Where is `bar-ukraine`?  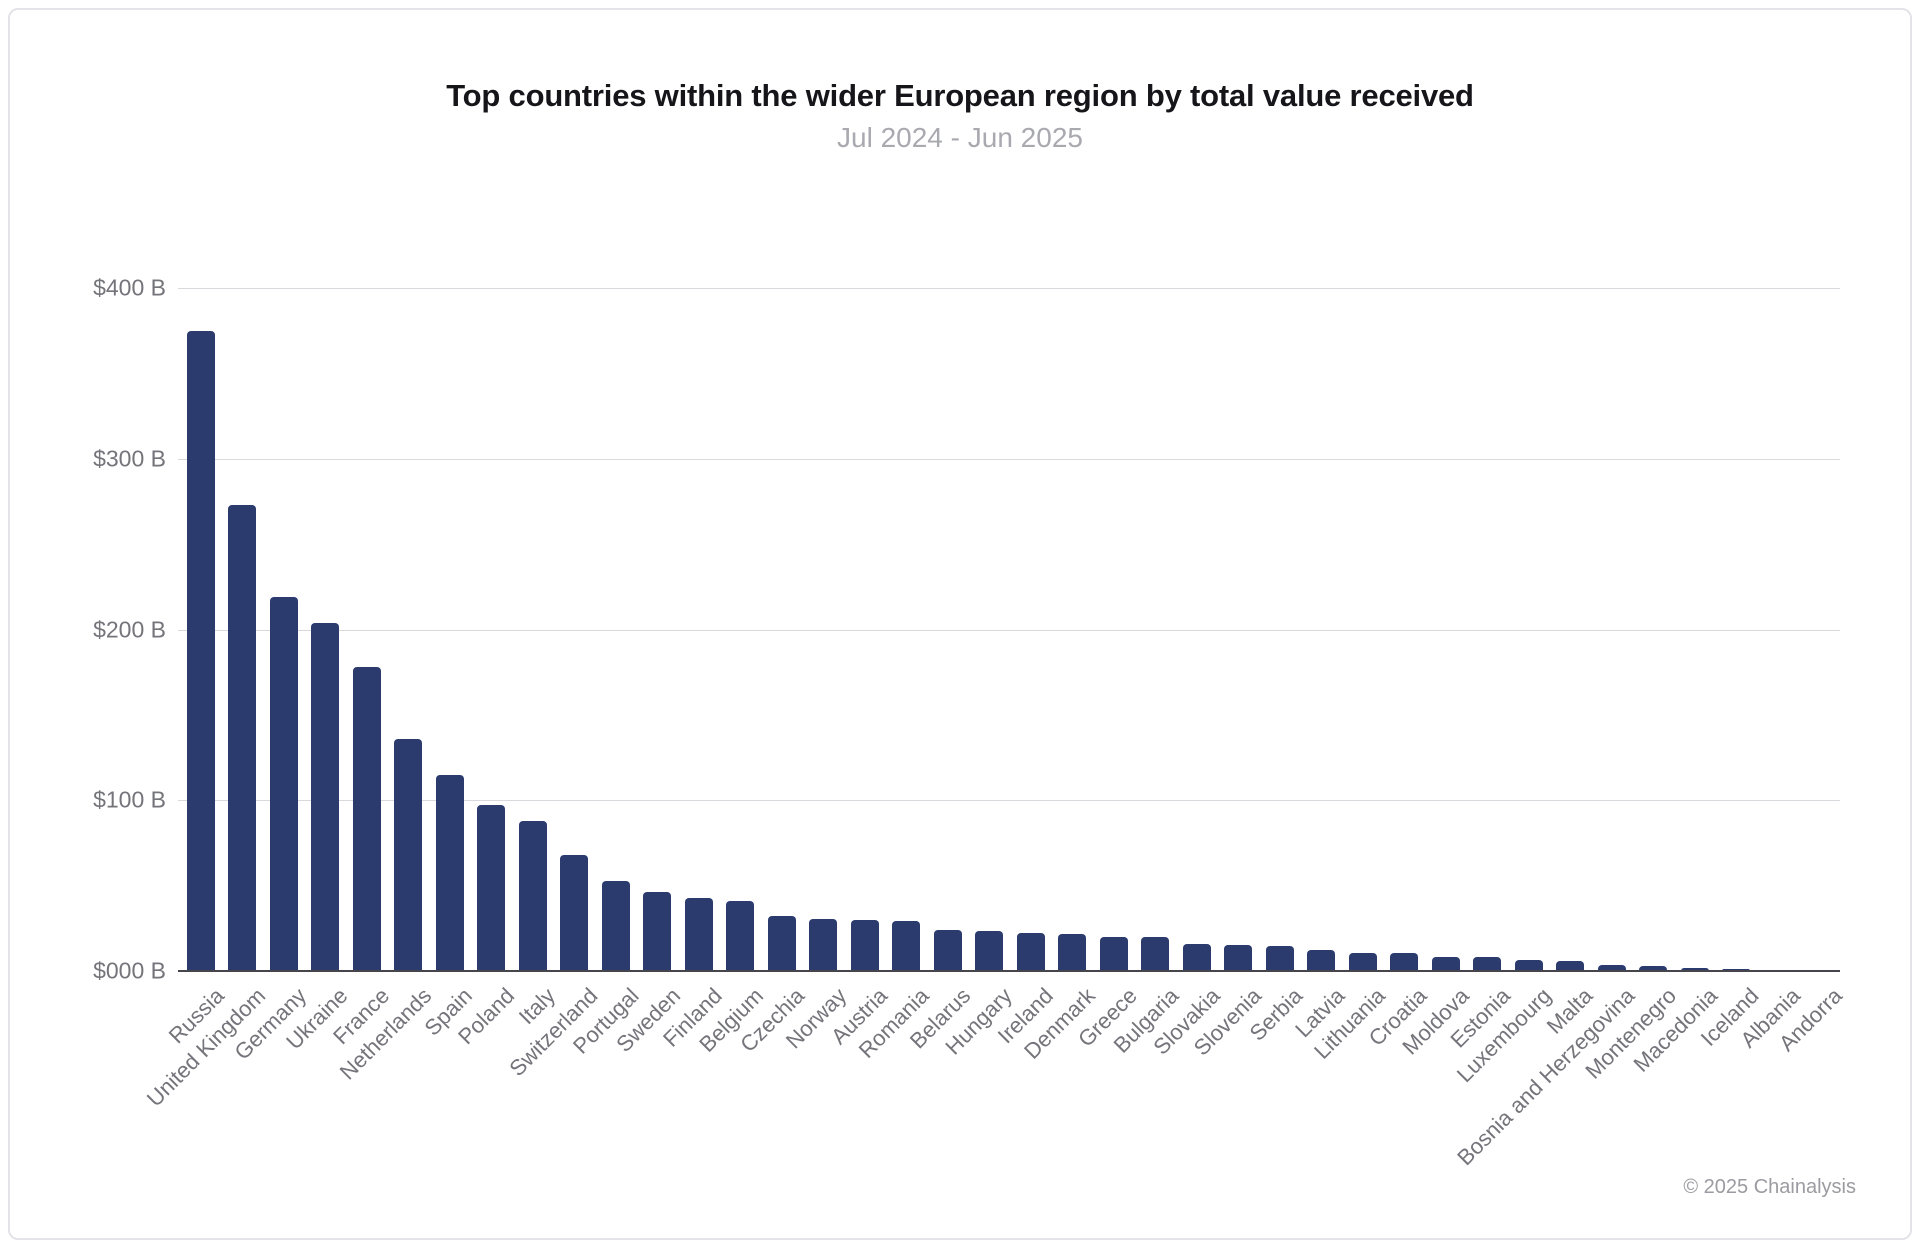 bar-ukraine is located at coordinates (325, 796).